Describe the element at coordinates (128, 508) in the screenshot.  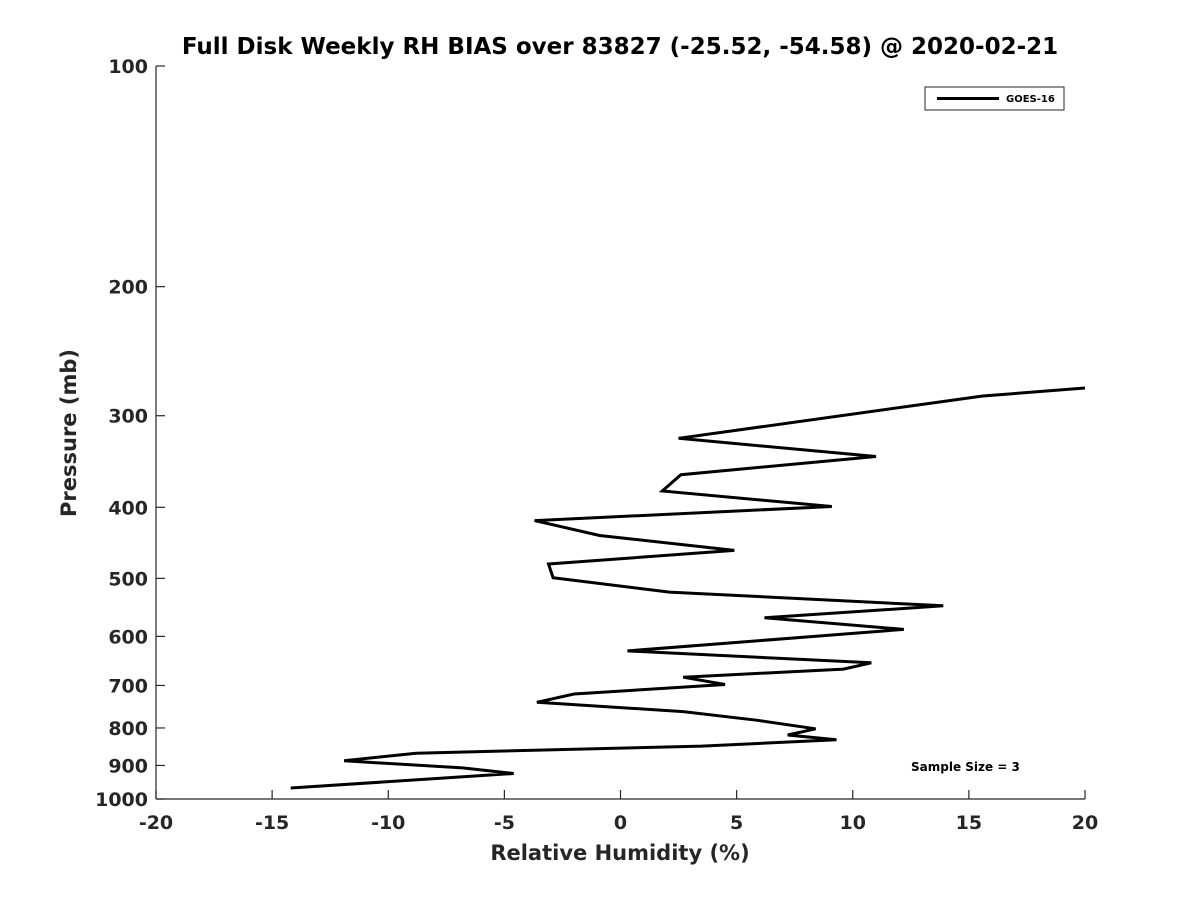
I see `y-tick-label: 400` at that location.